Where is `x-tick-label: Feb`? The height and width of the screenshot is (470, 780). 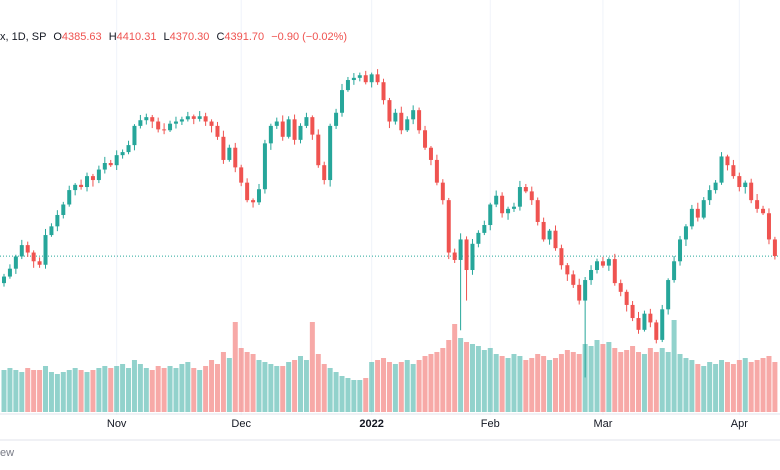
x-tick-label: Feb is located at coordinates (490, 424).